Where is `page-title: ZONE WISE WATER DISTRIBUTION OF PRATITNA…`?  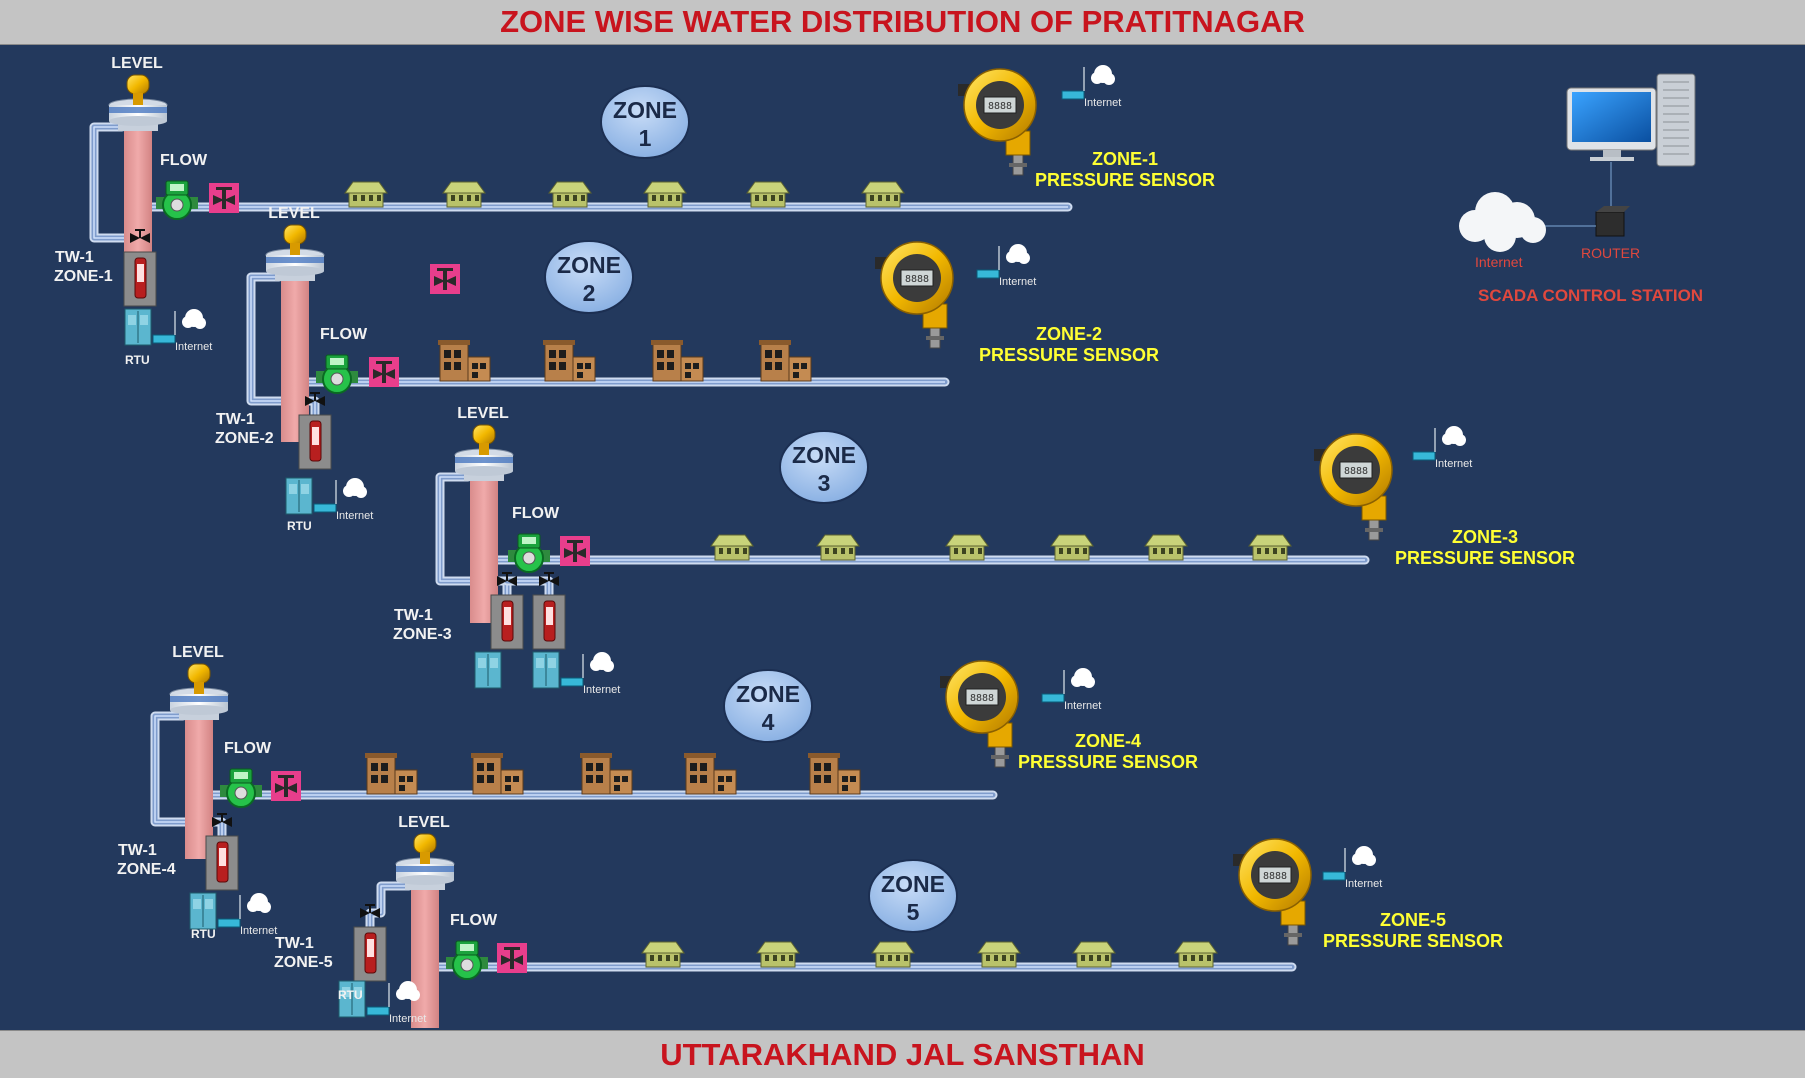
page-title: ZONE WISE WATER DISTRIBUTION OF PRATITNA… is located at coordinates (902, 22).